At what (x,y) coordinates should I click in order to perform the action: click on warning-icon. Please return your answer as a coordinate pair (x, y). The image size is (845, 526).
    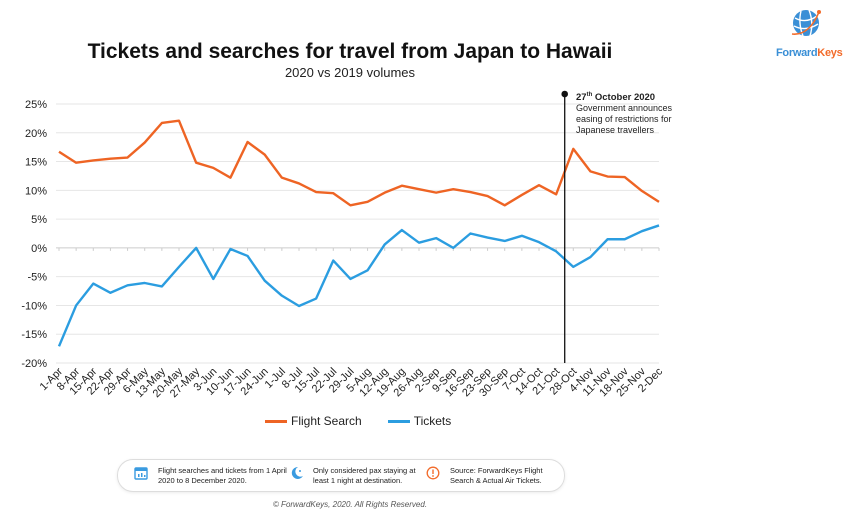
    Looking at the image, I should click on (433, 473).